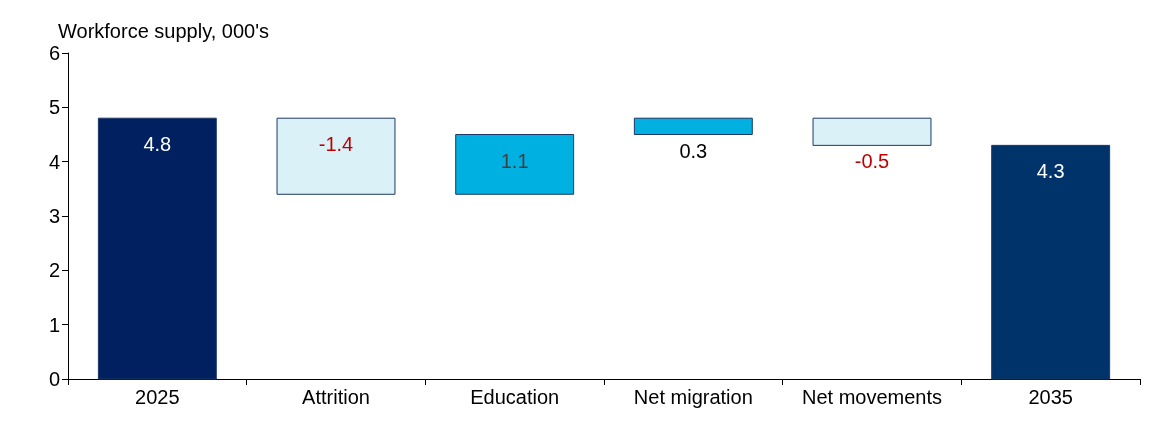  Describe the element at coordinates (54, 324) in the screenshot. I see `y-tick-label: 1` at that location.